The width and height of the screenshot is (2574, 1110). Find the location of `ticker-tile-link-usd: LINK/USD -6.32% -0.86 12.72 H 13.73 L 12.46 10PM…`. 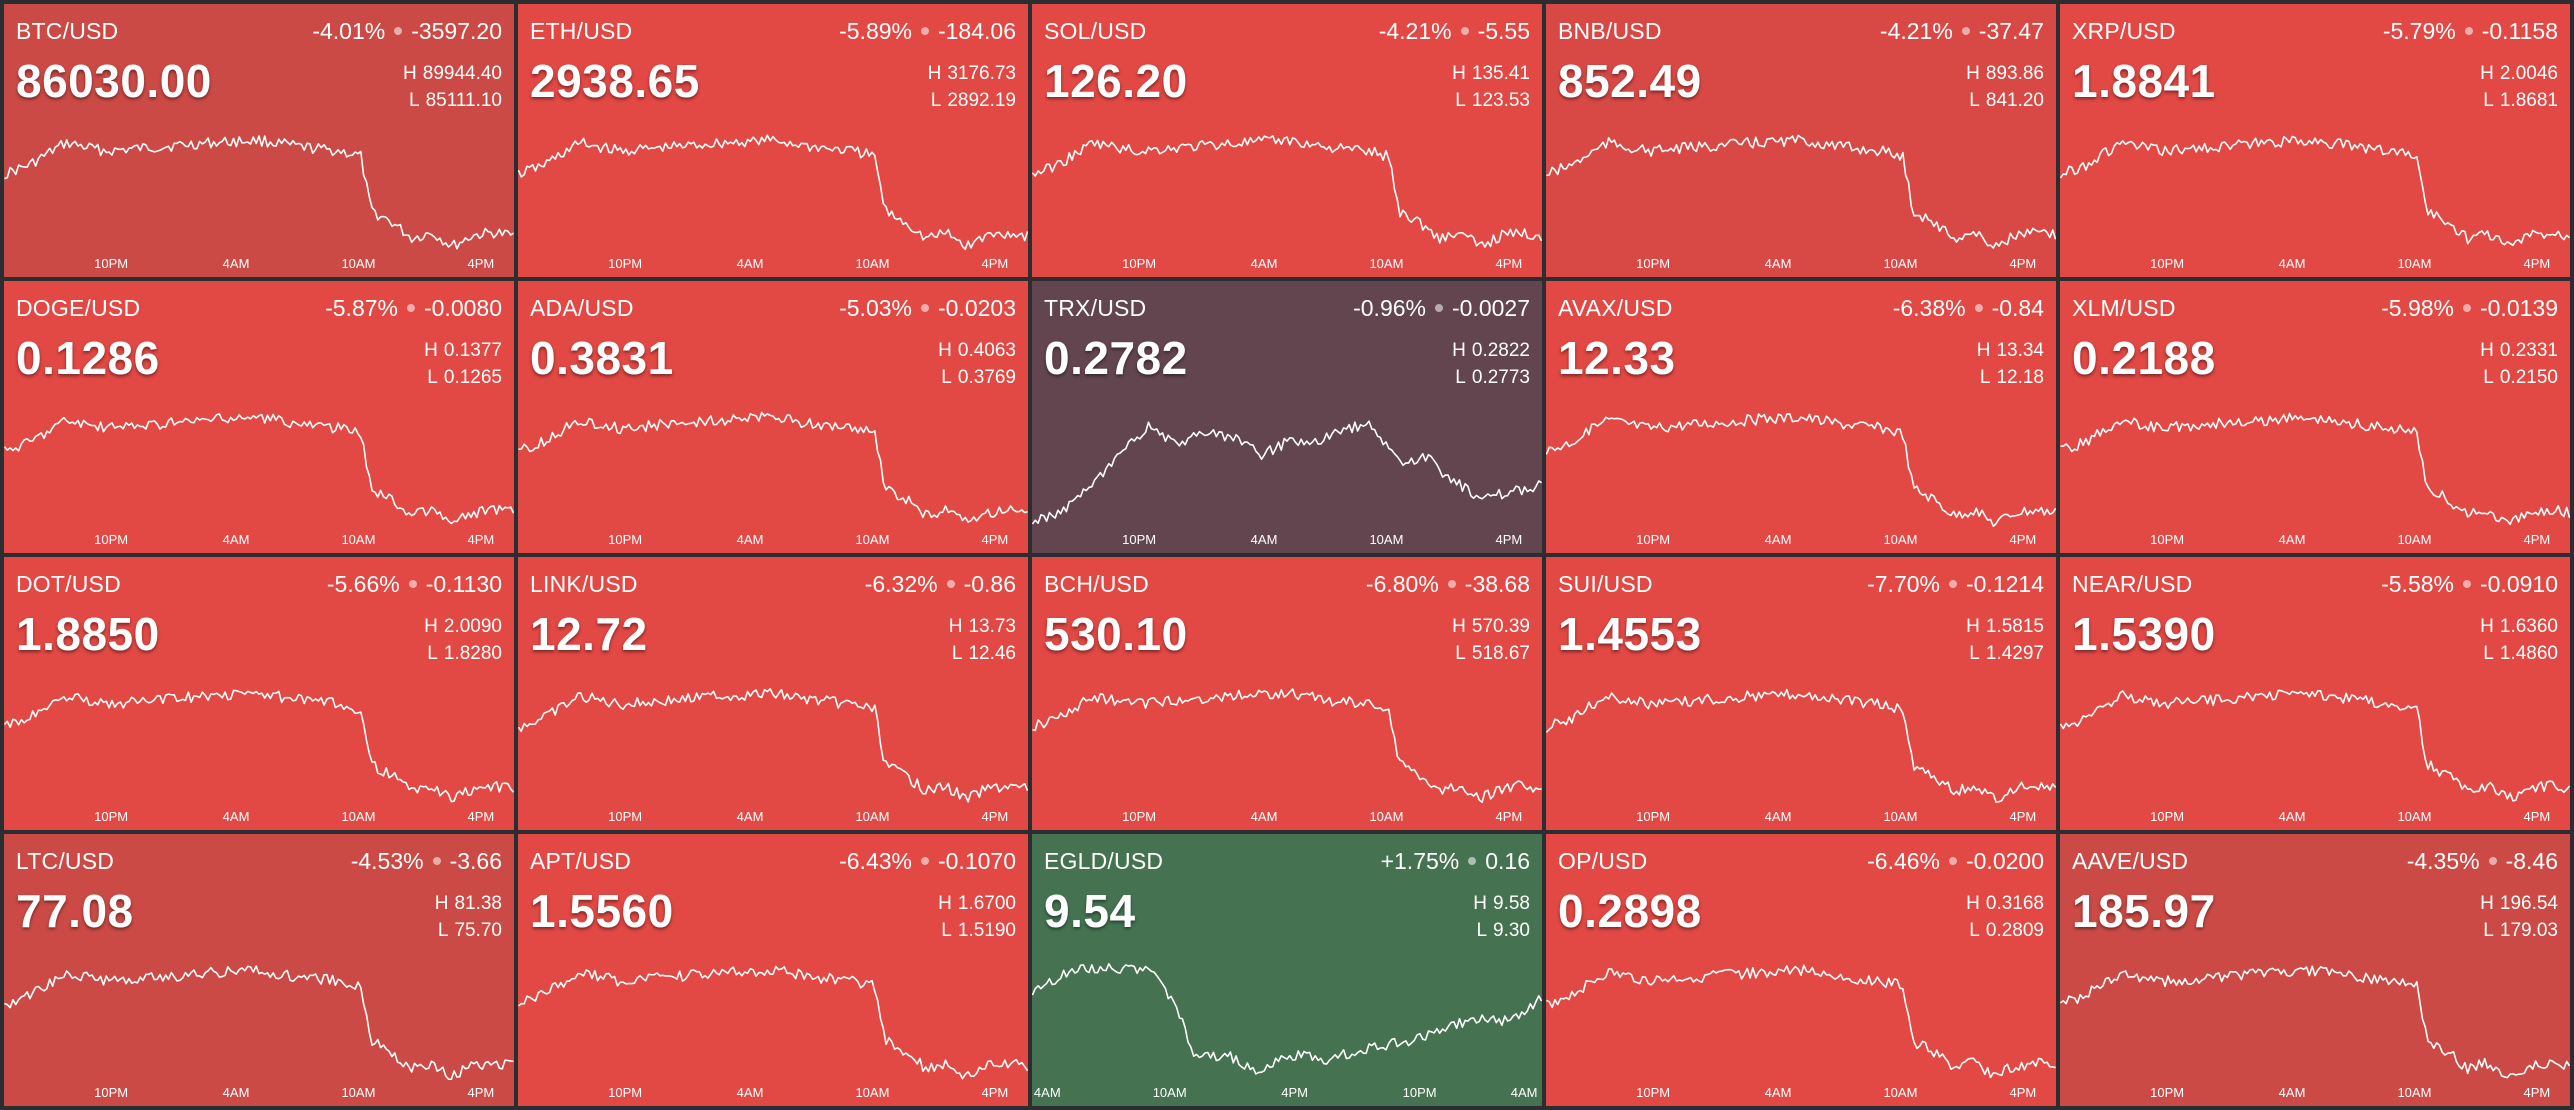

ticker-tile-link-usd: LINK/USD -6.32% -0.86 12.72 H 13.73 L 12.46 10PM… is located at coordinates (773, 693).